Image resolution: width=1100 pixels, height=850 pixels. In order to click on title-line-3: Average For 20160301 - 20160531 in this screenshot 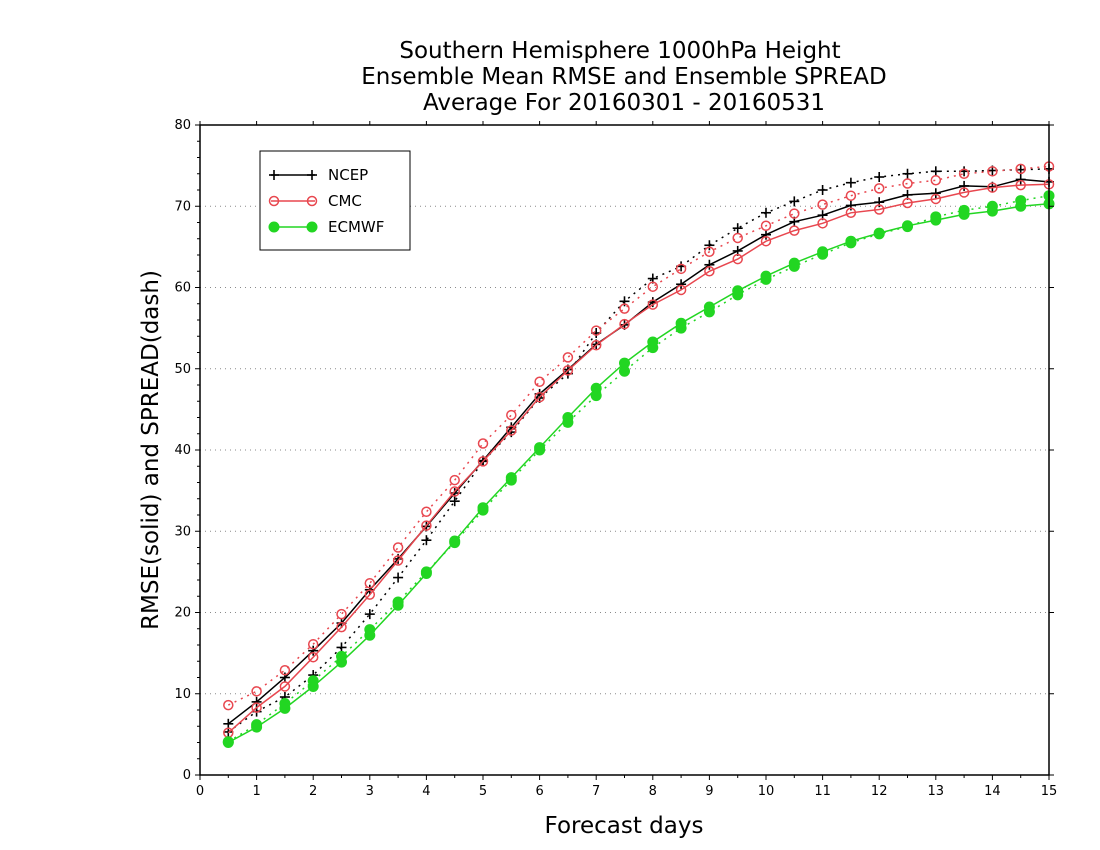, I will do `click(624, 103)`.